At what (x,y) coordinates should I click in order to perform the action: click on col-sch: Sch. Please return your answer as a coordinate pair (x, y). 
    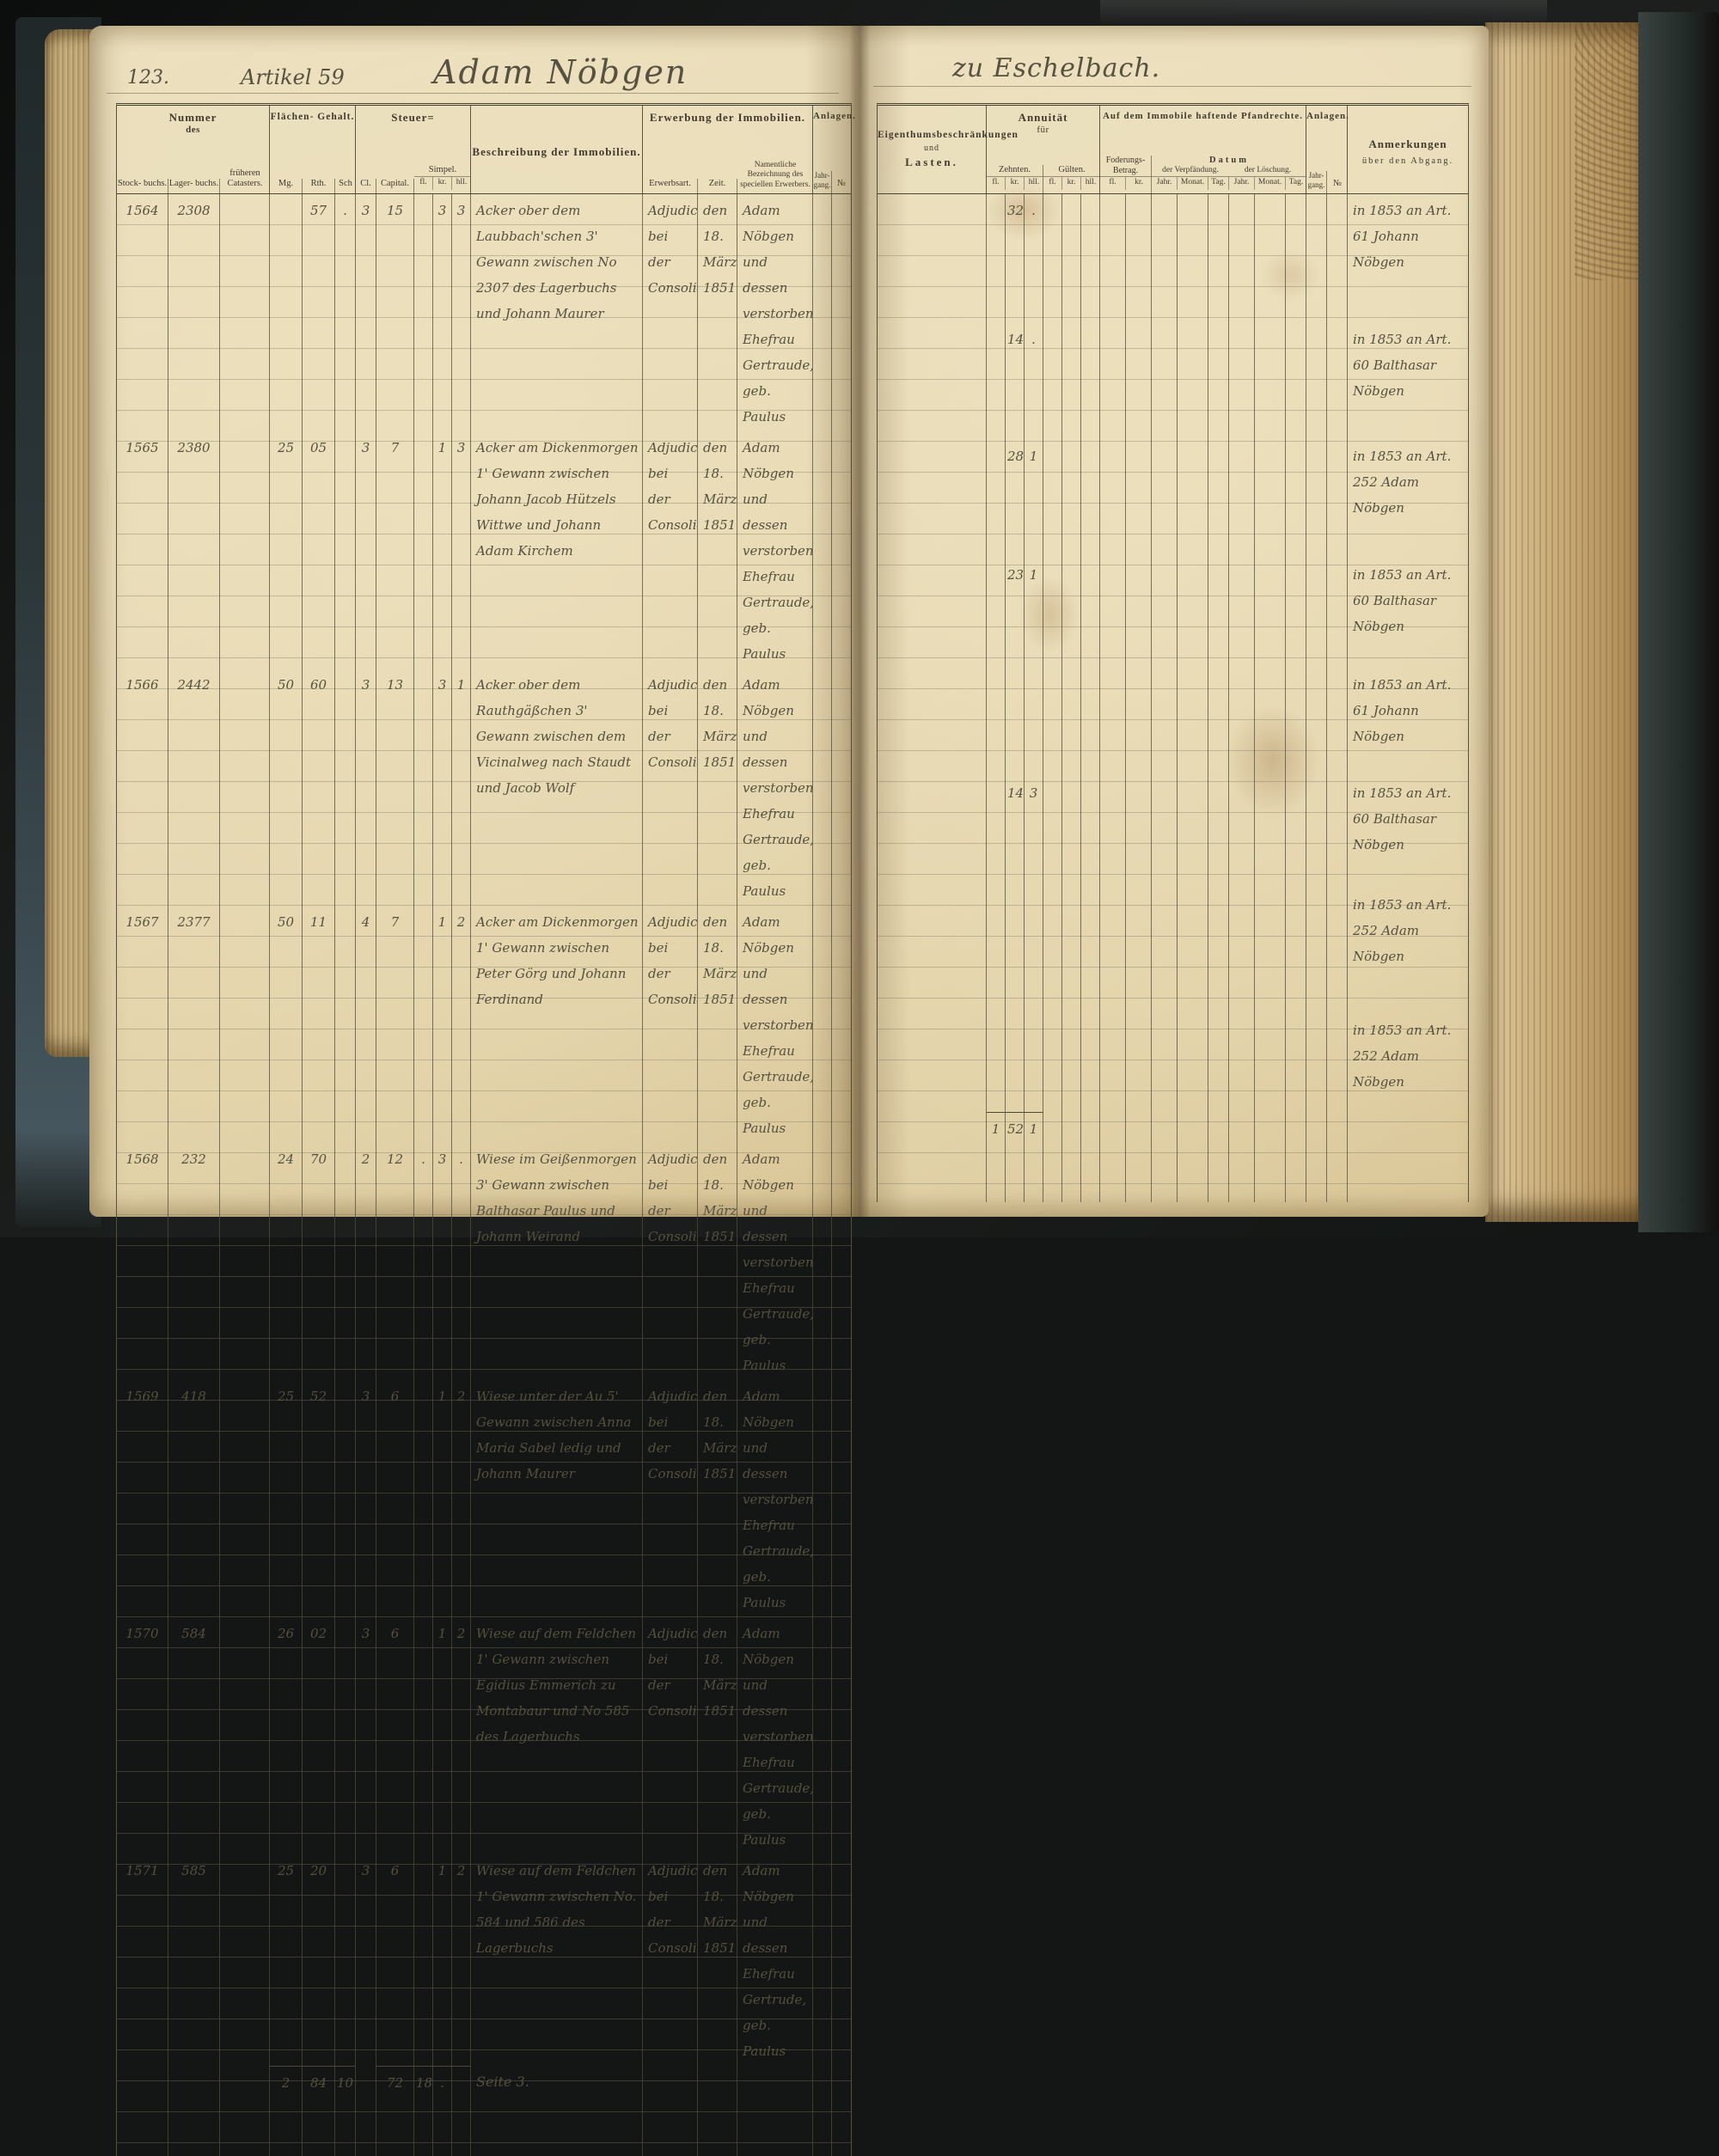
    Looking at the image, I should click on (346, 184).